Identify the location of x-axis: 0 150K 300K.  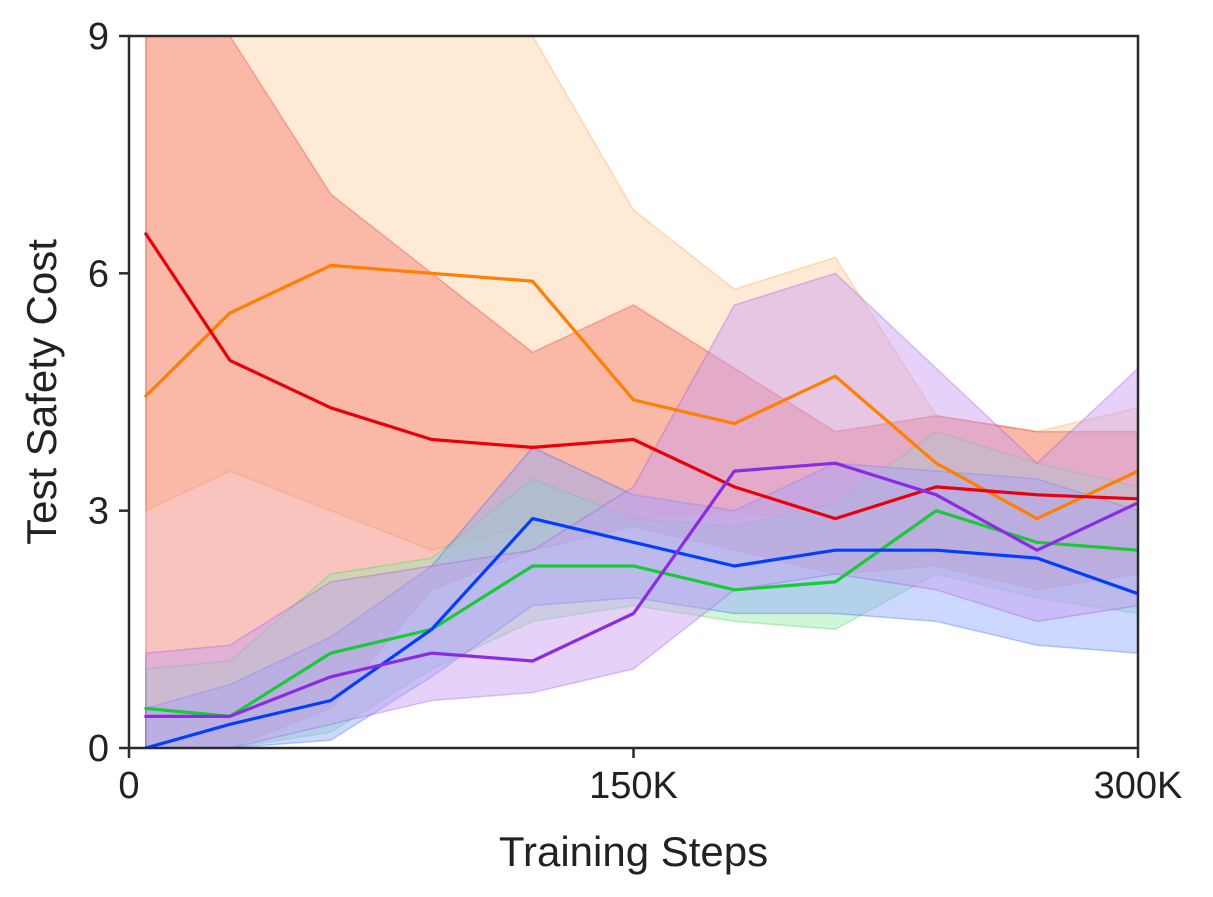
(650, 777).